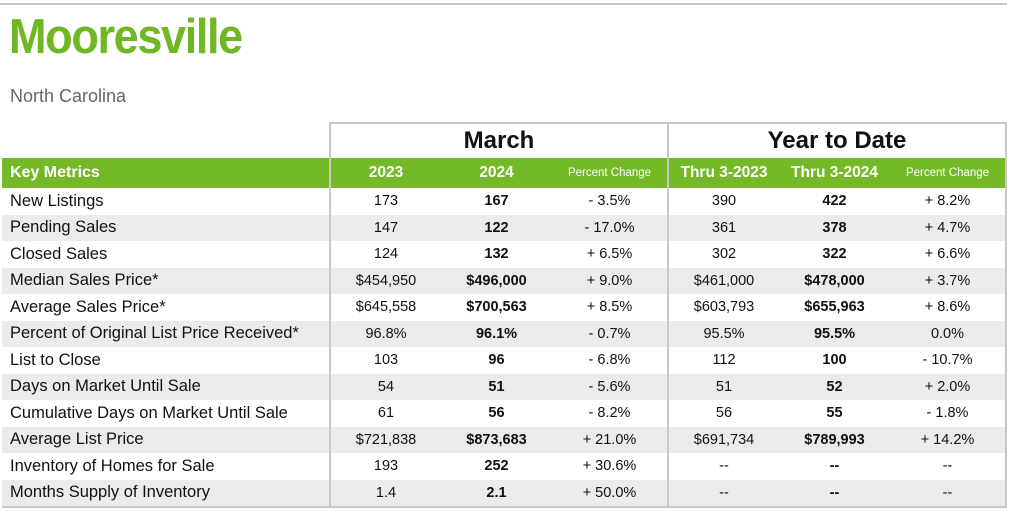 This screenshot has width=1013, height=512. Describe the element at coordinates (723, 333) in the screenshot. I see `ytd-prev-cell: 95.5%` at that location.